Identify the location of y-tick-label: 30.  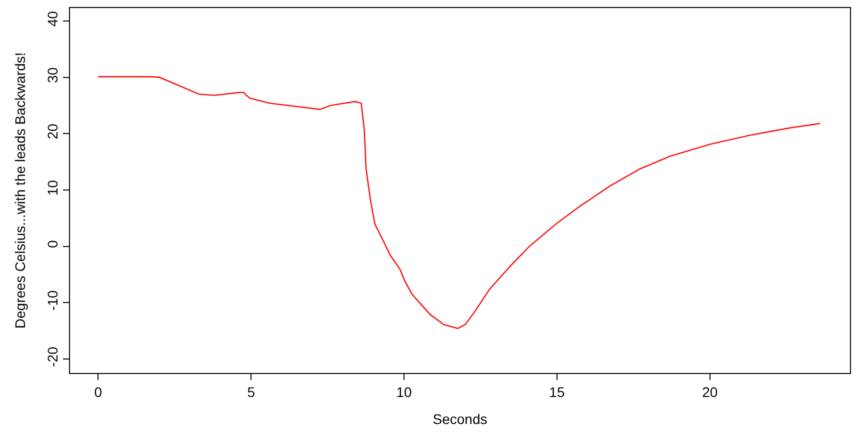
(52, 75).